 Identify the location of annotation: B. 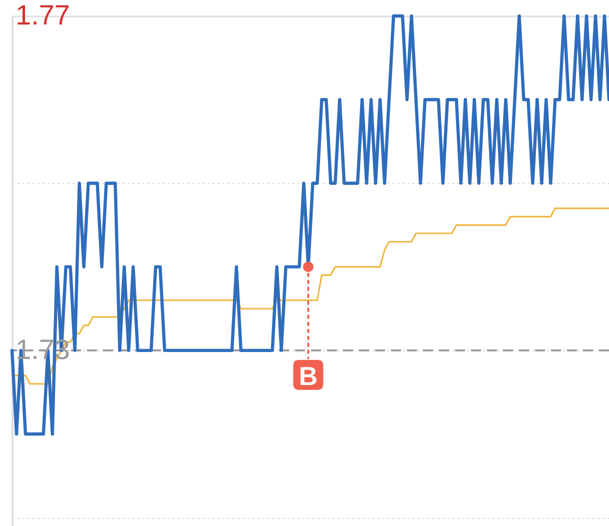
(308, 375).